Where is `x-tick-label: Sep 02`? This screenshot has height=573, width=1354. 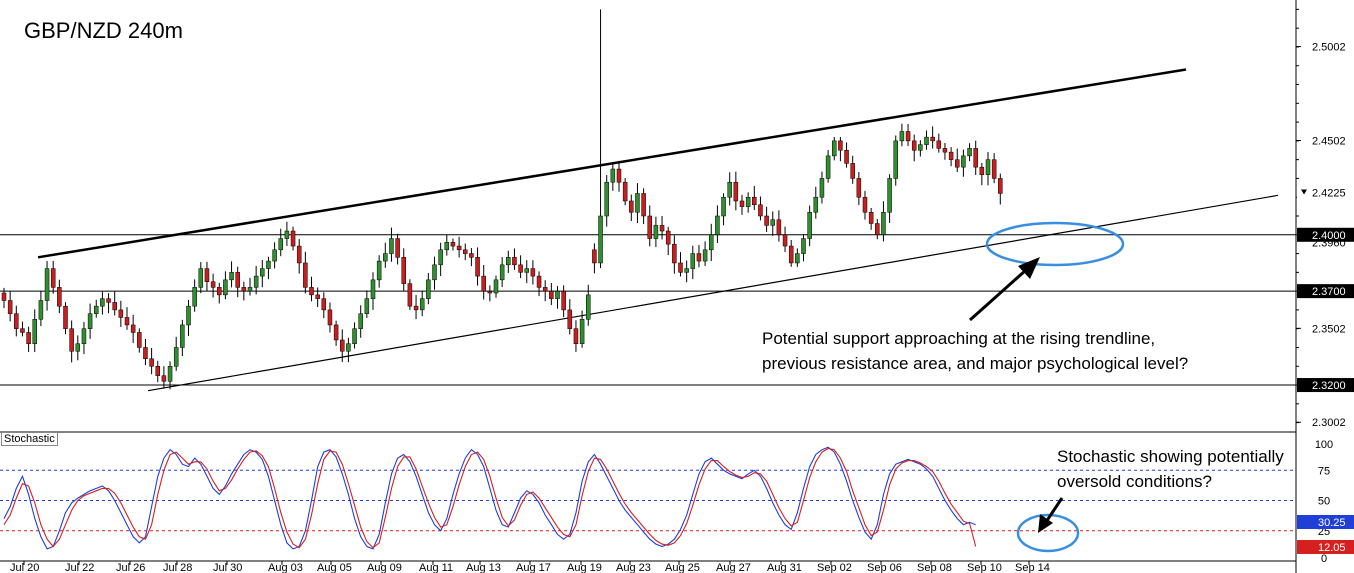
x-tick-label: Sep 02 is located at coordinates (834, 567).